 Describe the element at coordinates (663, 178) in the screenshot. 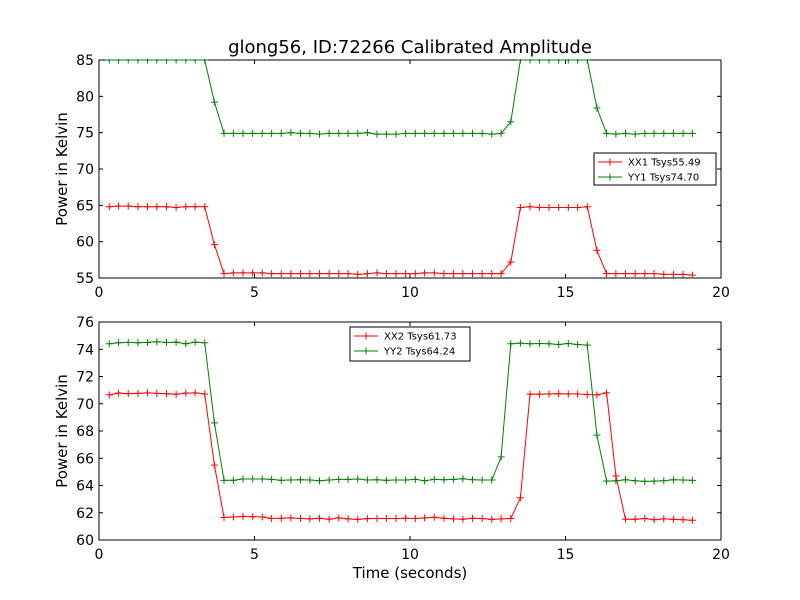

I see `legend-label: YY1 Tsys74.70` at that location.